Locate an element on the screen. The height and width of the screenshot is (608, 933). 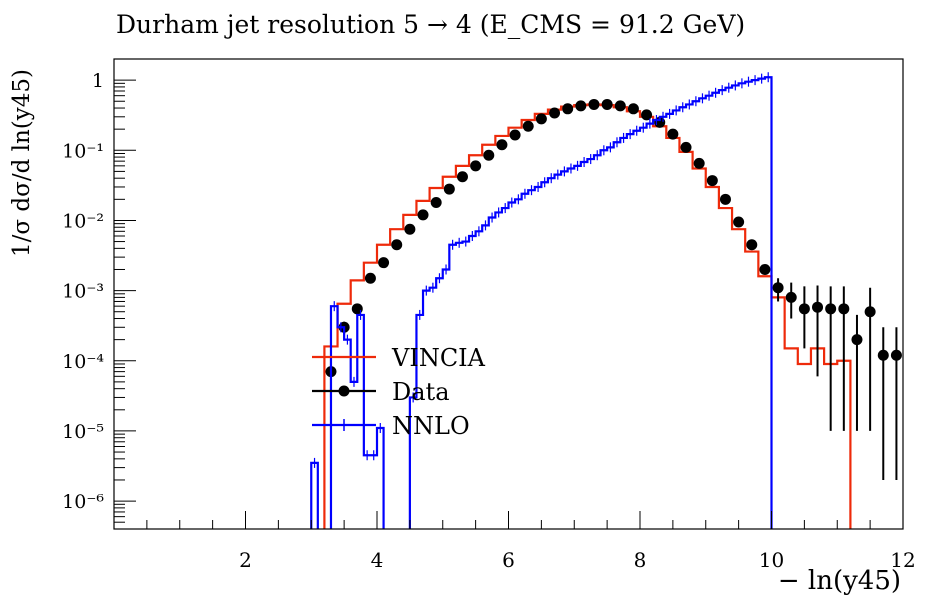
y-tick-label: 10⁻⁴ is located at coordinates (83, 362).